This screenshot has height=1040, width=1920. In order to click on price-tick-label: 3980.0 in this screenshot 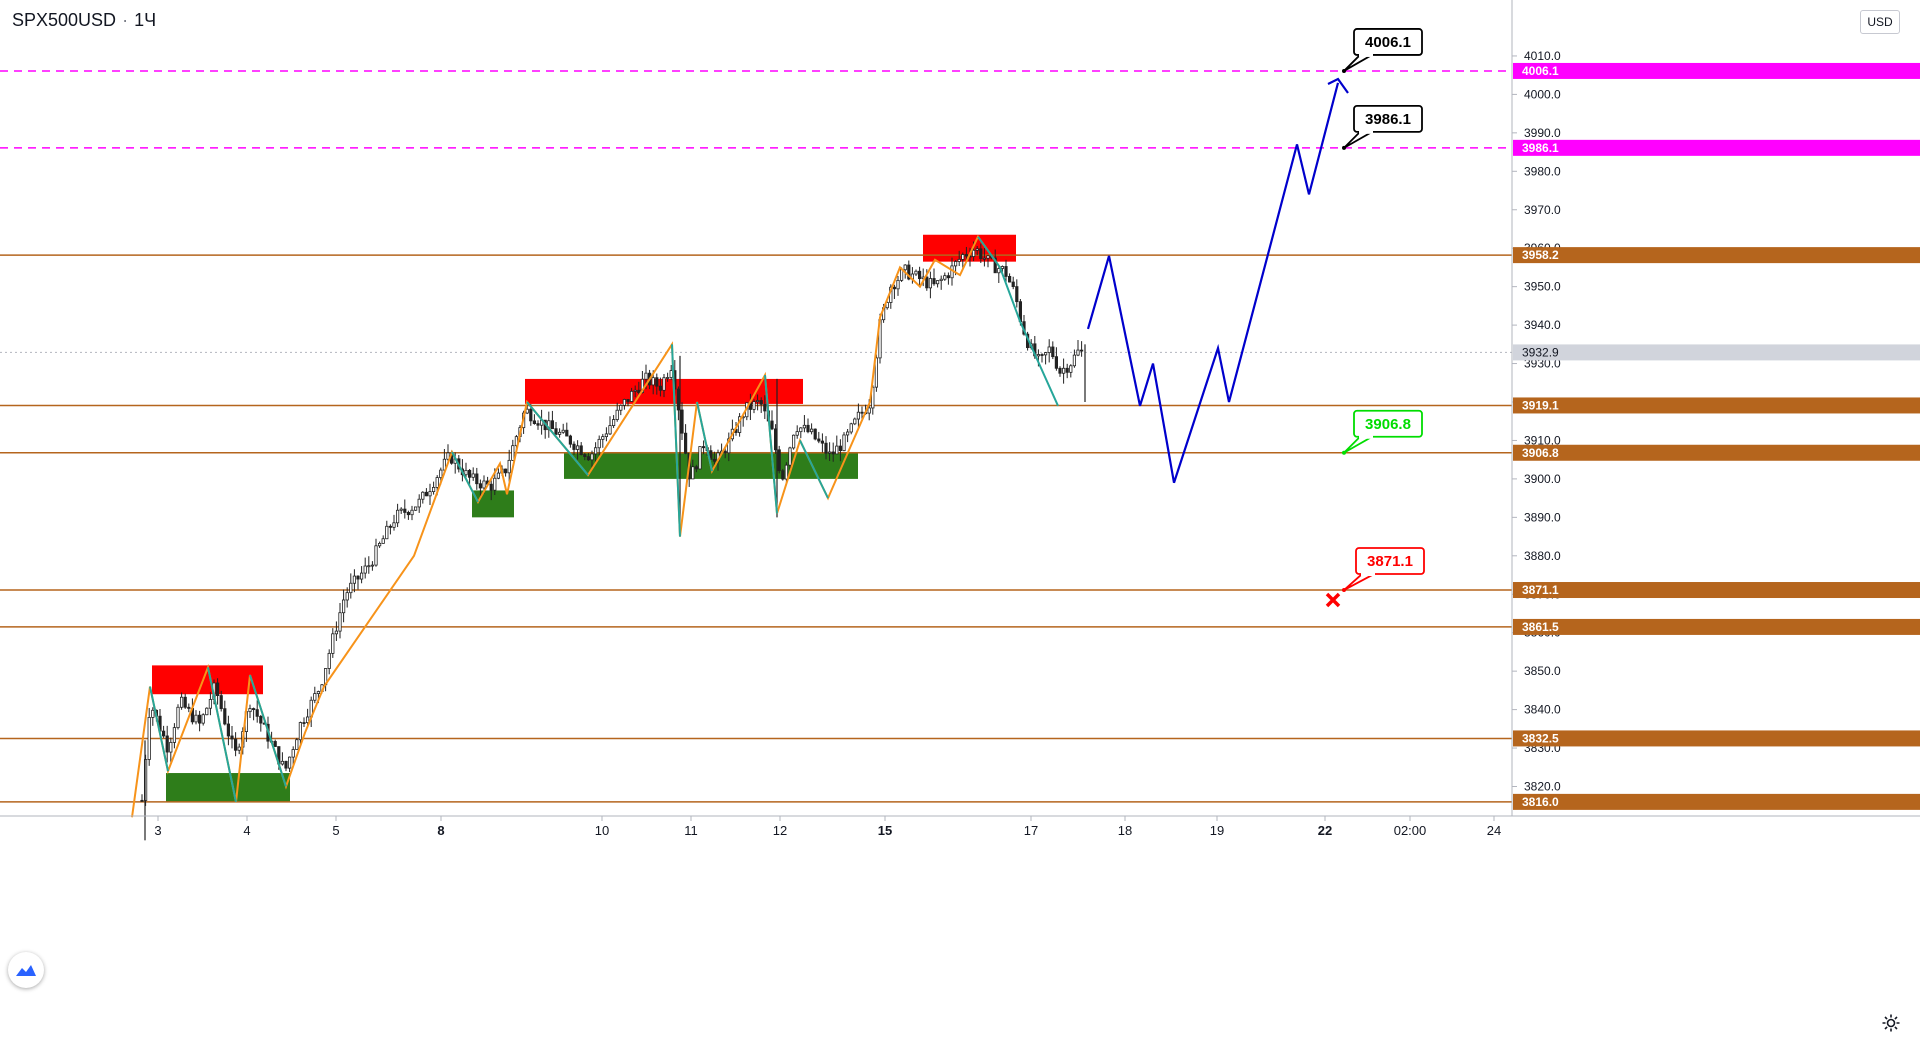, I will do `click(1542, 171)`.